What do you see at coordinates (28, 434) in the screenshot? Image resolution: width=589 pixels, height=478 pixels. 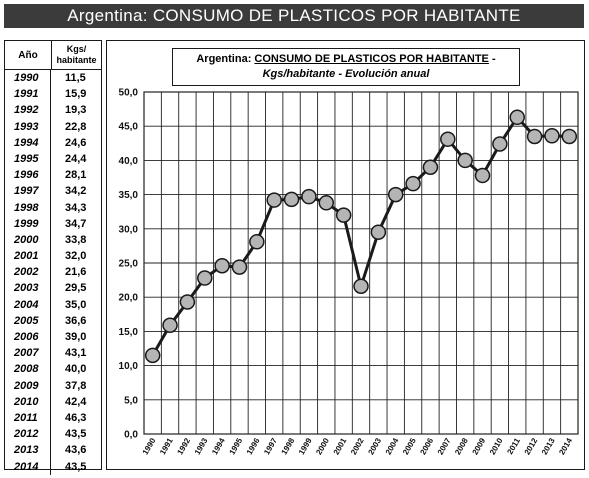 I see `year-cell: 2012` at bounding box center [28, 434].